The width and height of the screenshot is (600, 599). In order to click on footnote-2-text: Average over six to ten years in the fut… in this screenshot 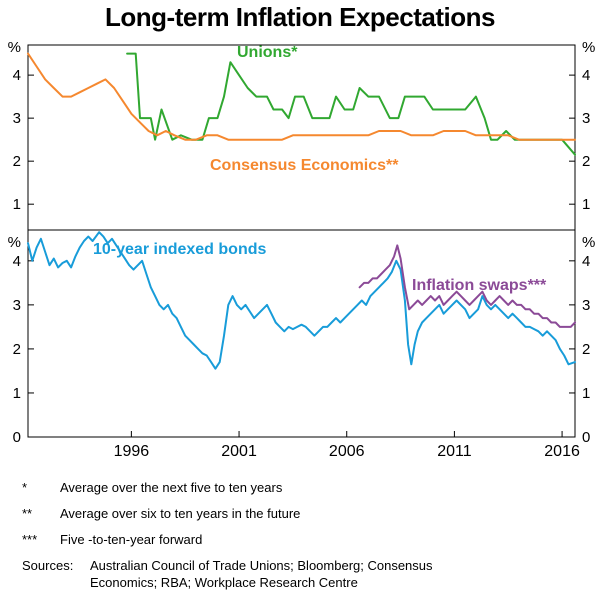, I will do `click(180, 513)`.